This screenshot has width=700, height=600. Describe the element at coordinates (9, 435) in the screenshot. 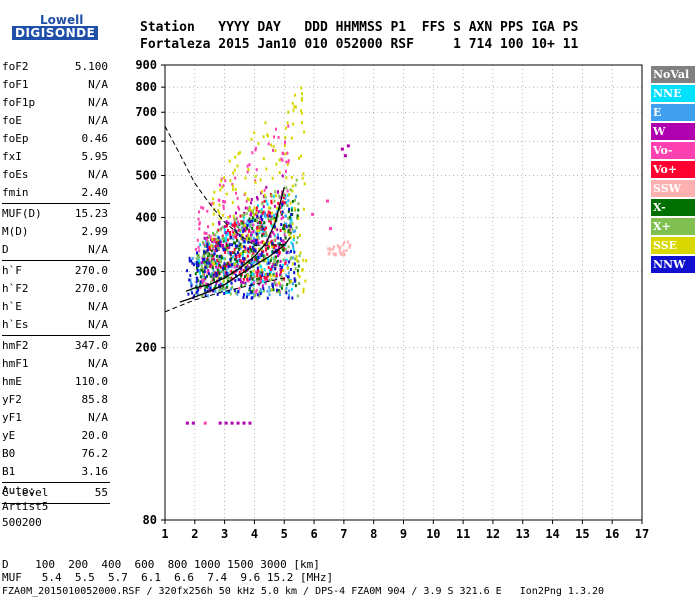

I see `param-label: yE` at that location.